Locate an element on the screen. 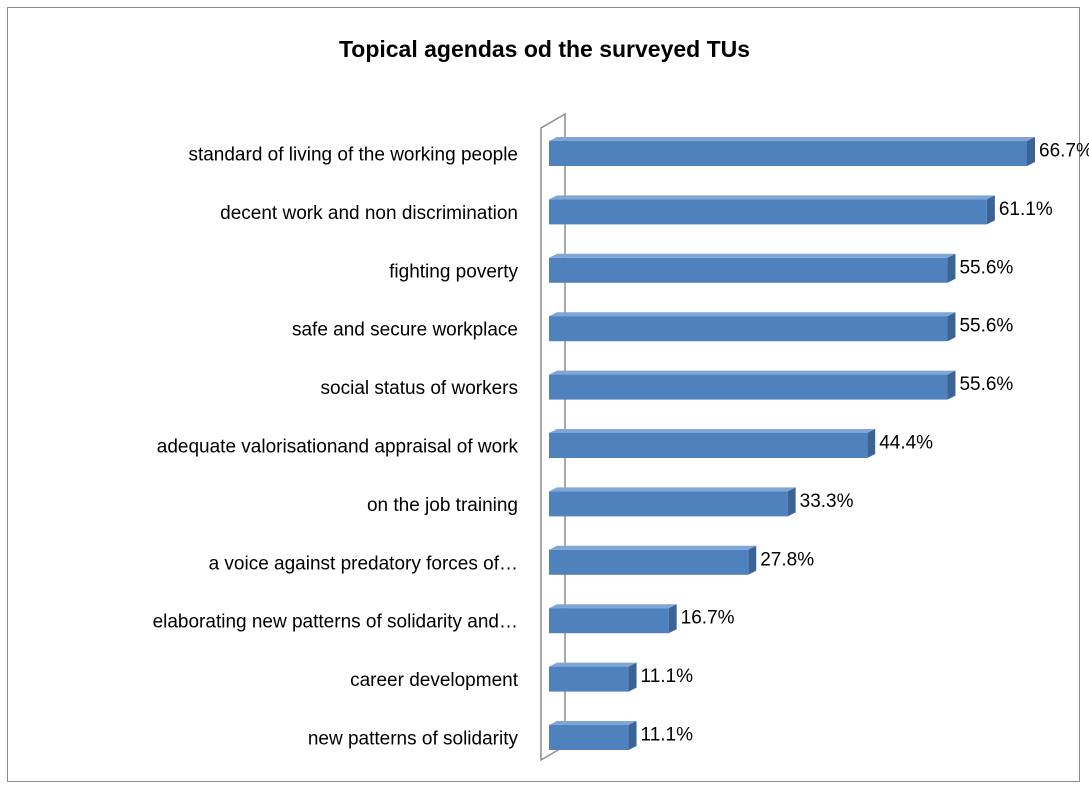 This screenshot has width=1089, height=792. category-label-10: new patterns of solidarity is located at coordinates (413, 739).